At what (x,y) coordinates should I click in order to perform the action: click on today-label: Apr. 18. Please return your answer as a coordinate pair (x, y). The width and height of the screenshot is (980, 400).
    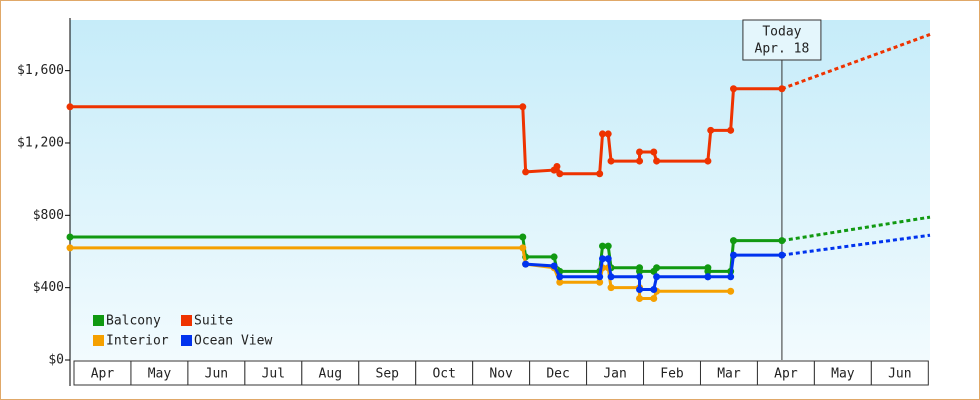
    Looking at the image, I should click on (782, 49).